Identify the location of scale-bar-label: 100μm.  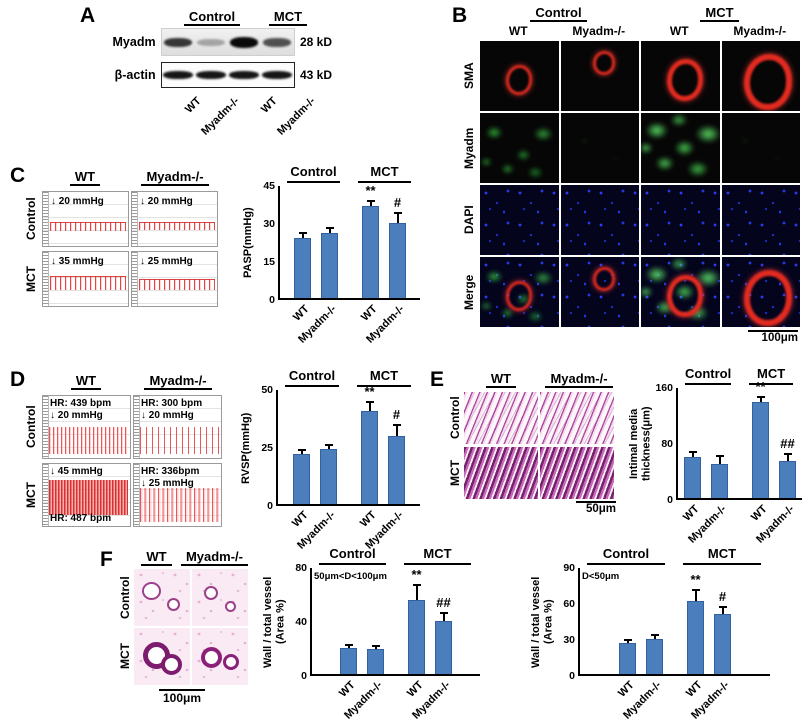
(182, 698).